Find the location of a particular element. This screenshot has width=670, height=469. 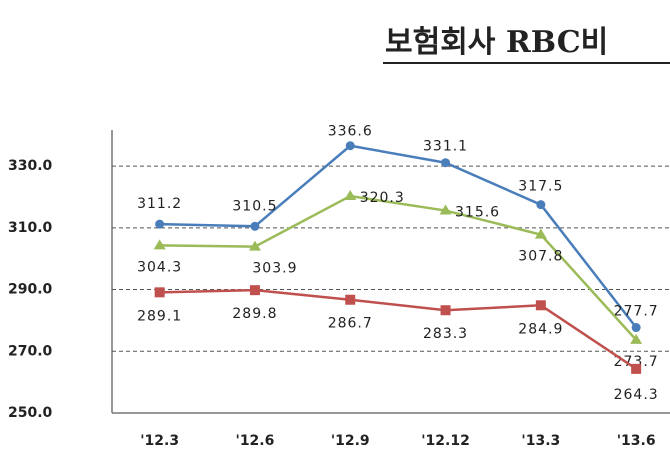

x-tick-label: '12.3 is located at coordinates (159, 441).